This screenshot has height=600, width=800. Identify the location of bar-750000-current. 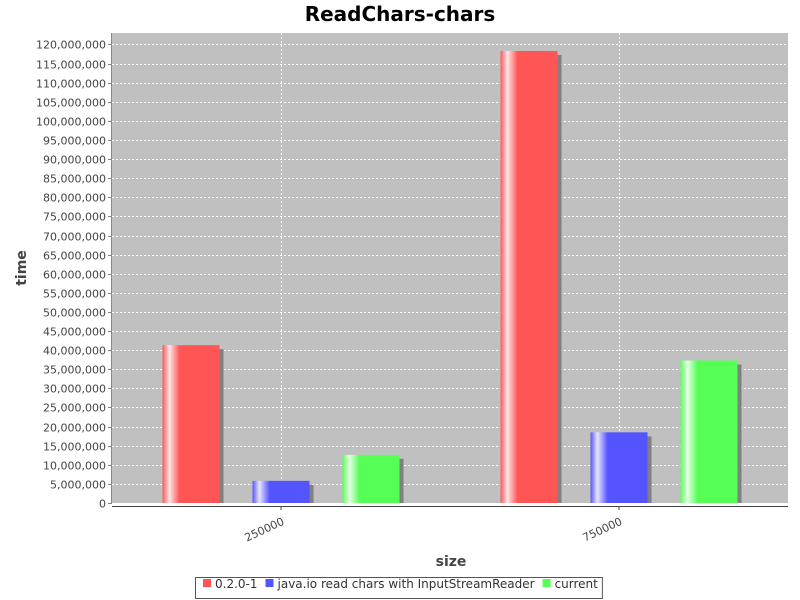
(709, 431).